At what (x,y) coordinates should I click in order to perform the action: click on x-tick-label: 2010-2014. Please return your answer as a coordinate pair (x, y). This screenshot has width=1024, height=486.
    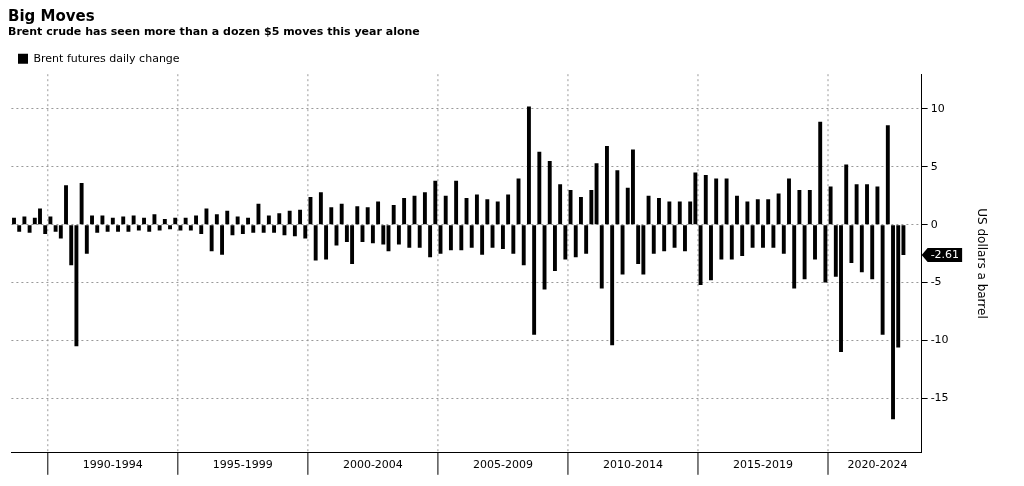
    Looking at the image, I should click on (632, 465).